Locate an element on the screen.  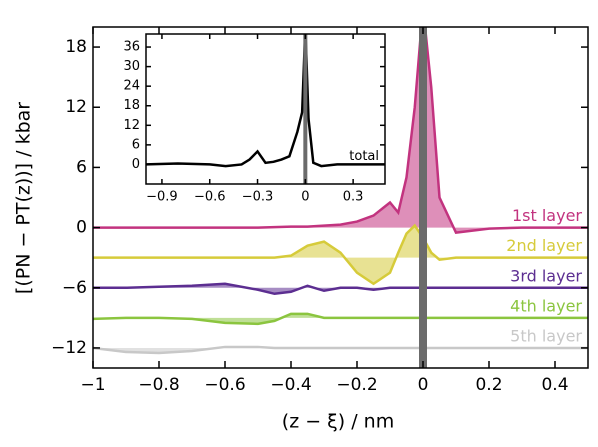
x-tick-label: −0.8 is located at coordinates (158, 385).